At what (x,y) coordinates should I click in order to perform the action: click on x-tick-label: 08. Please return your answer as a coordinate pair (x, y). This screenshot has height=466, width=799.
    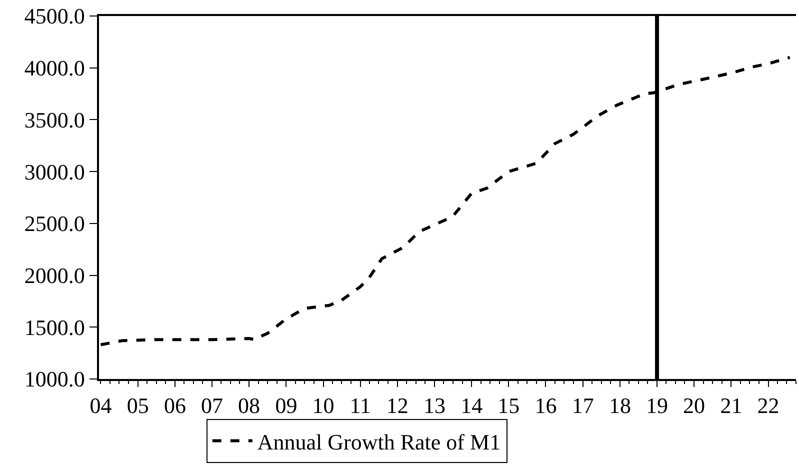
    Looking at the image, I should click on (249, 405).